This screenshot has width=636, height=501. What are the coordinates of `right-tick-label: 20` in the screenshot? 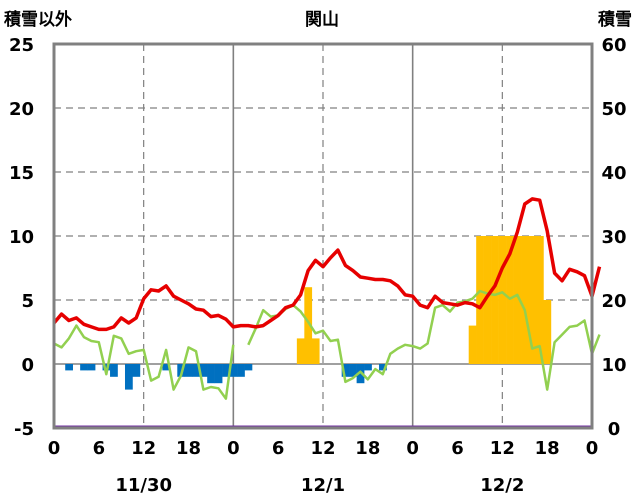 It's located at (613, 301).